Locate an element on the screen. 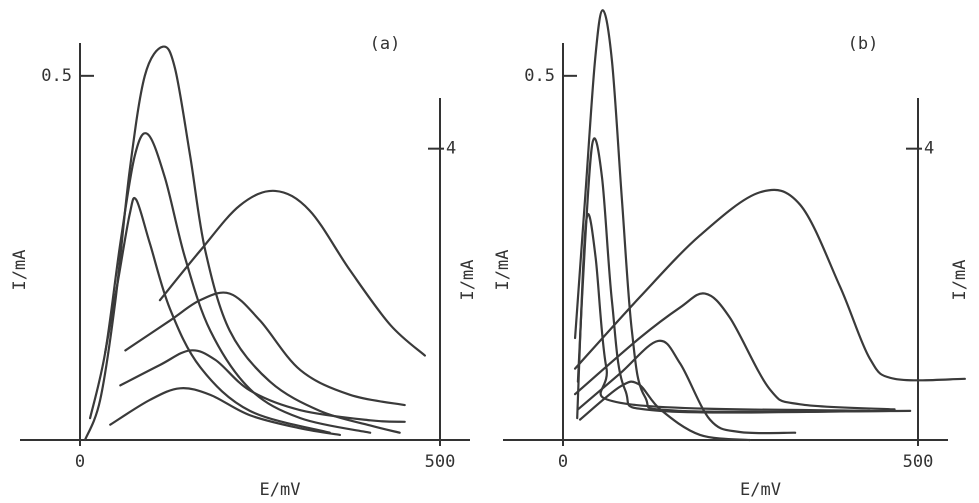 The image size is (979, 503). panel-label: (b) is located at coordinates (863, 44).